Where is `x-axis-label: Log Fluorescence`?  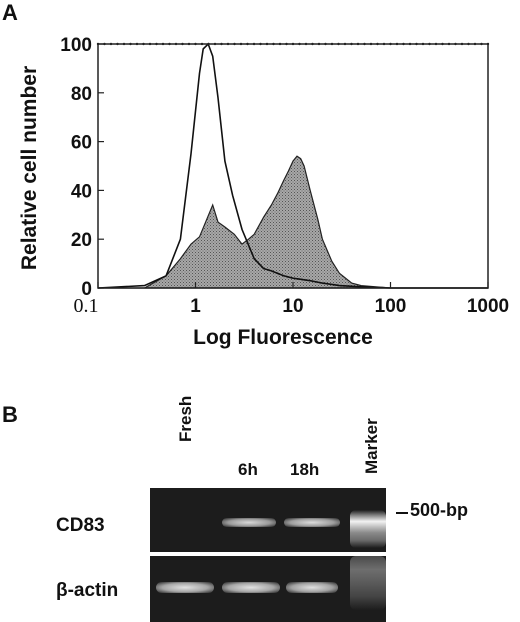 x-axis-label: Log Fluorescence is located at coordinates (283, 337).